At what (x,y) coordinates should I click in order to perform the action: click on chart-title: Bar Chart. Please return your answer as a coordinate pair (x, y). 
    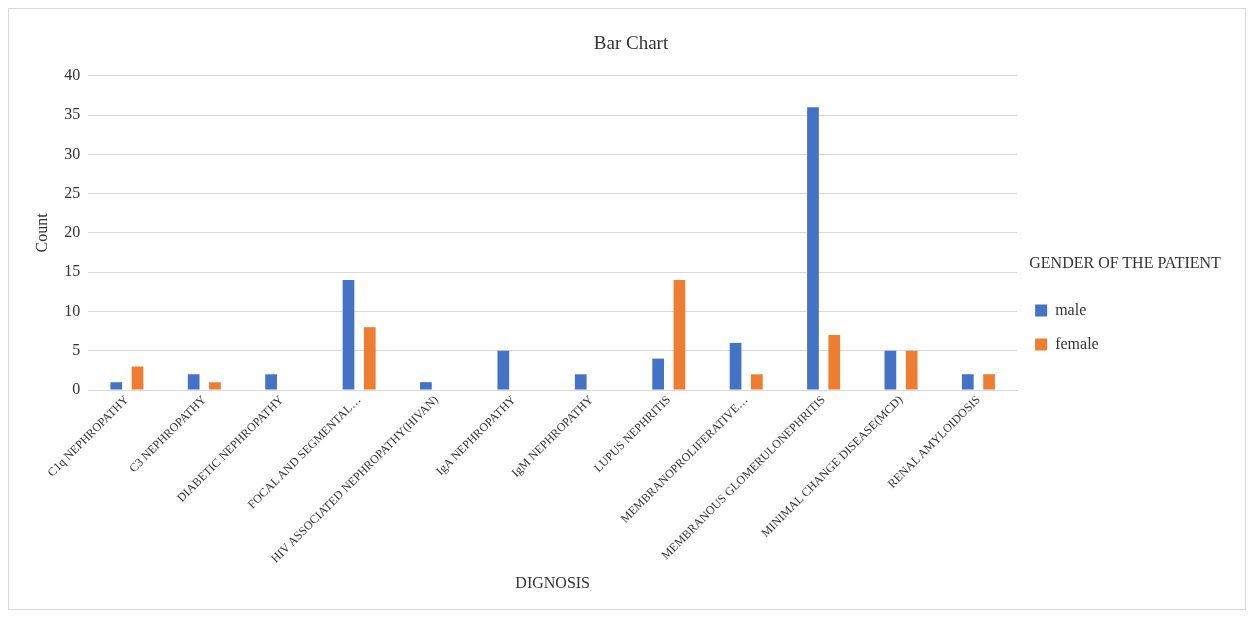
    Looking at the image, I should click on (631, 43).